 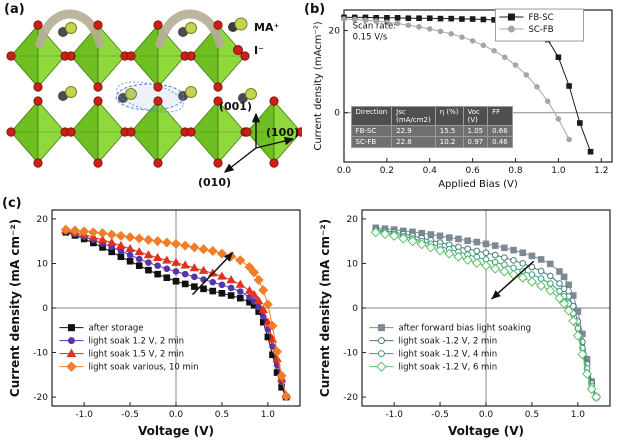 What do you see at coordinates (447, 342) in the screenshot?
I see `svg-text: light soak -1.2 V, 2 min` at bounding box center [447, 342].